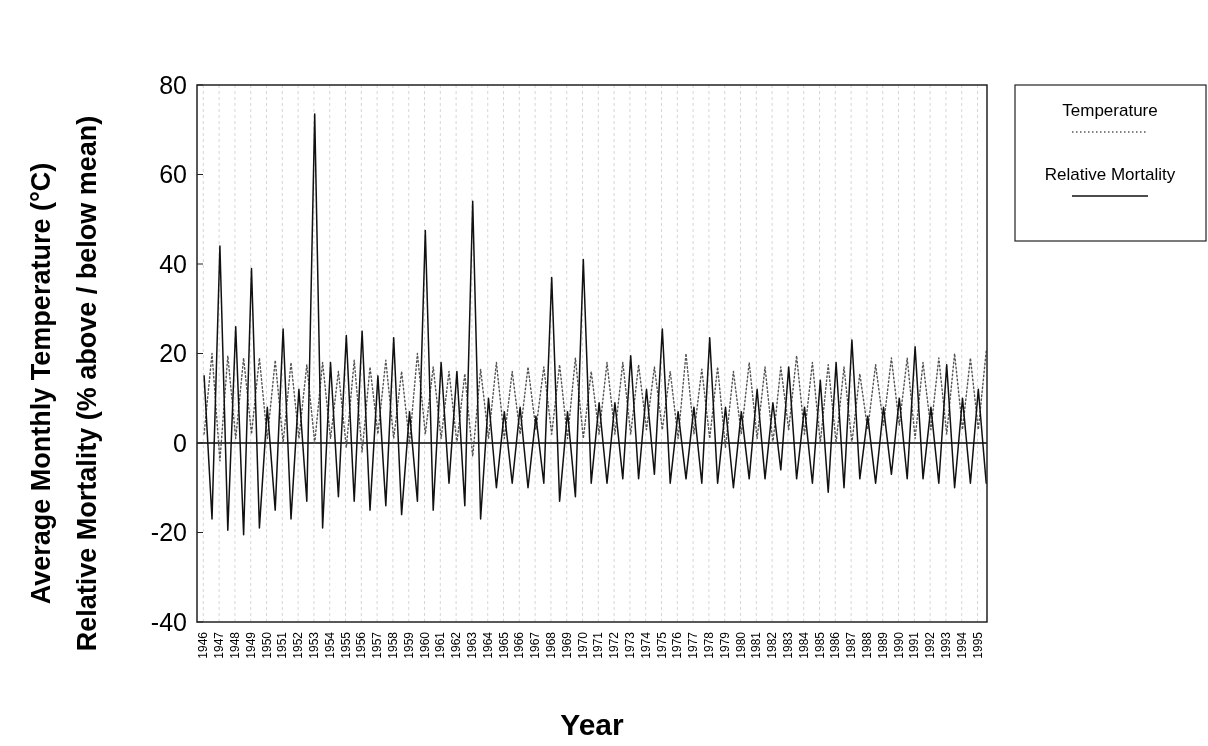 The height and width of the screenshot is (746, 1208). I want to click on x-tick-label: 1984, so click(803, 645).